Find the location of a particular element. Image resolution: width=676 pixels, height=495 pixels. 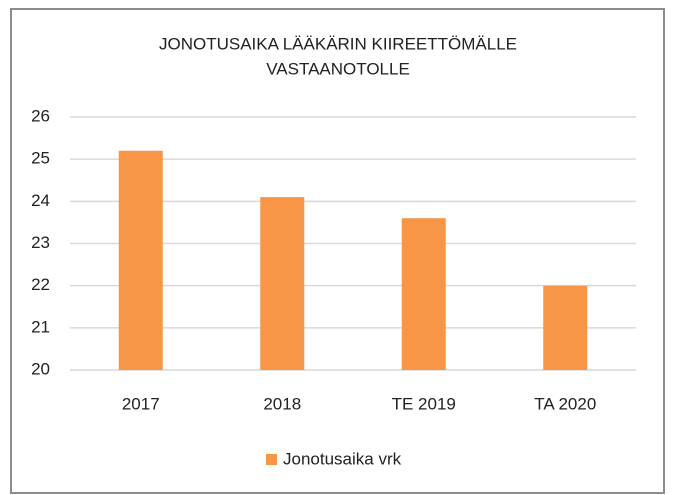

y-tick-label: 21 is located at coordinates (40, 326).